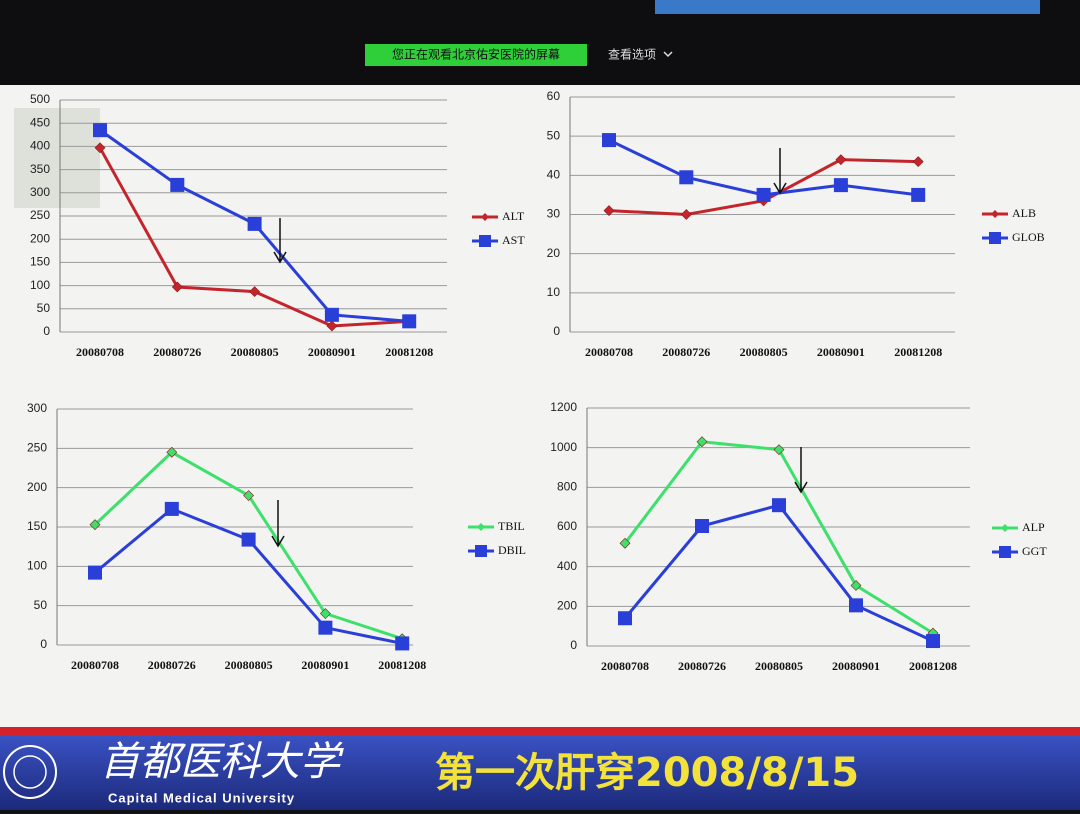 The height and width of the screenshot is (814, 1080). Describe the element at coordinates (554, 253) in the screenshot. I see `y-tick-label: 20` at that location.